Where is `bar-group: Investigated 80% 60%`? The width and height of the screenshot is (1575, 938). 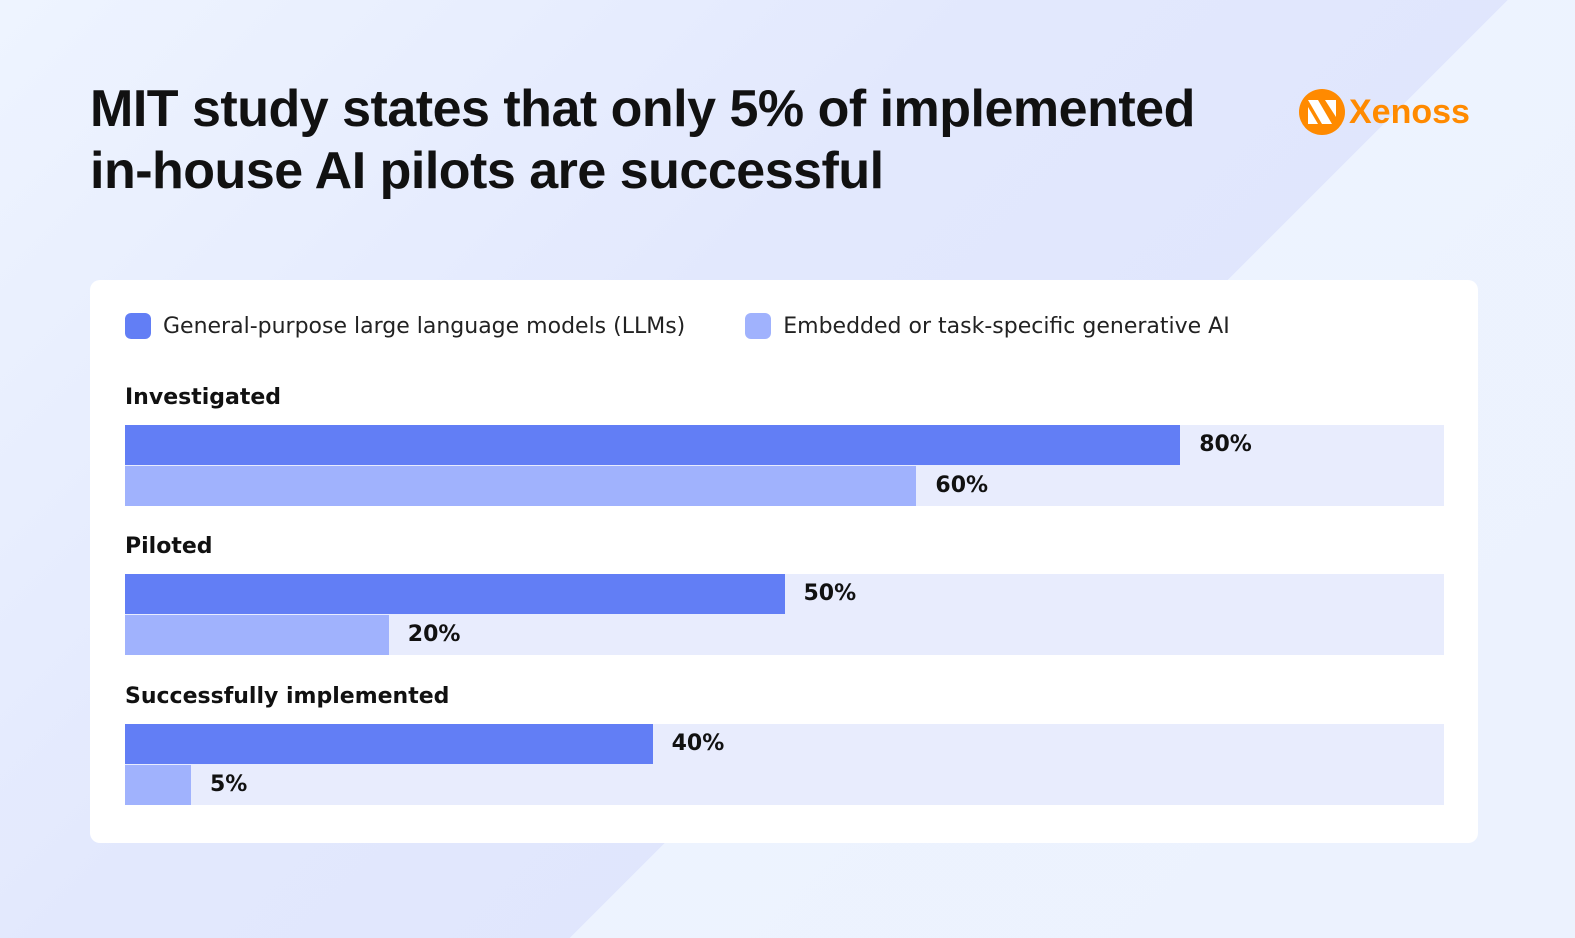 bar-group: Investigated 80% 60% is located at coordinates (784, 445).